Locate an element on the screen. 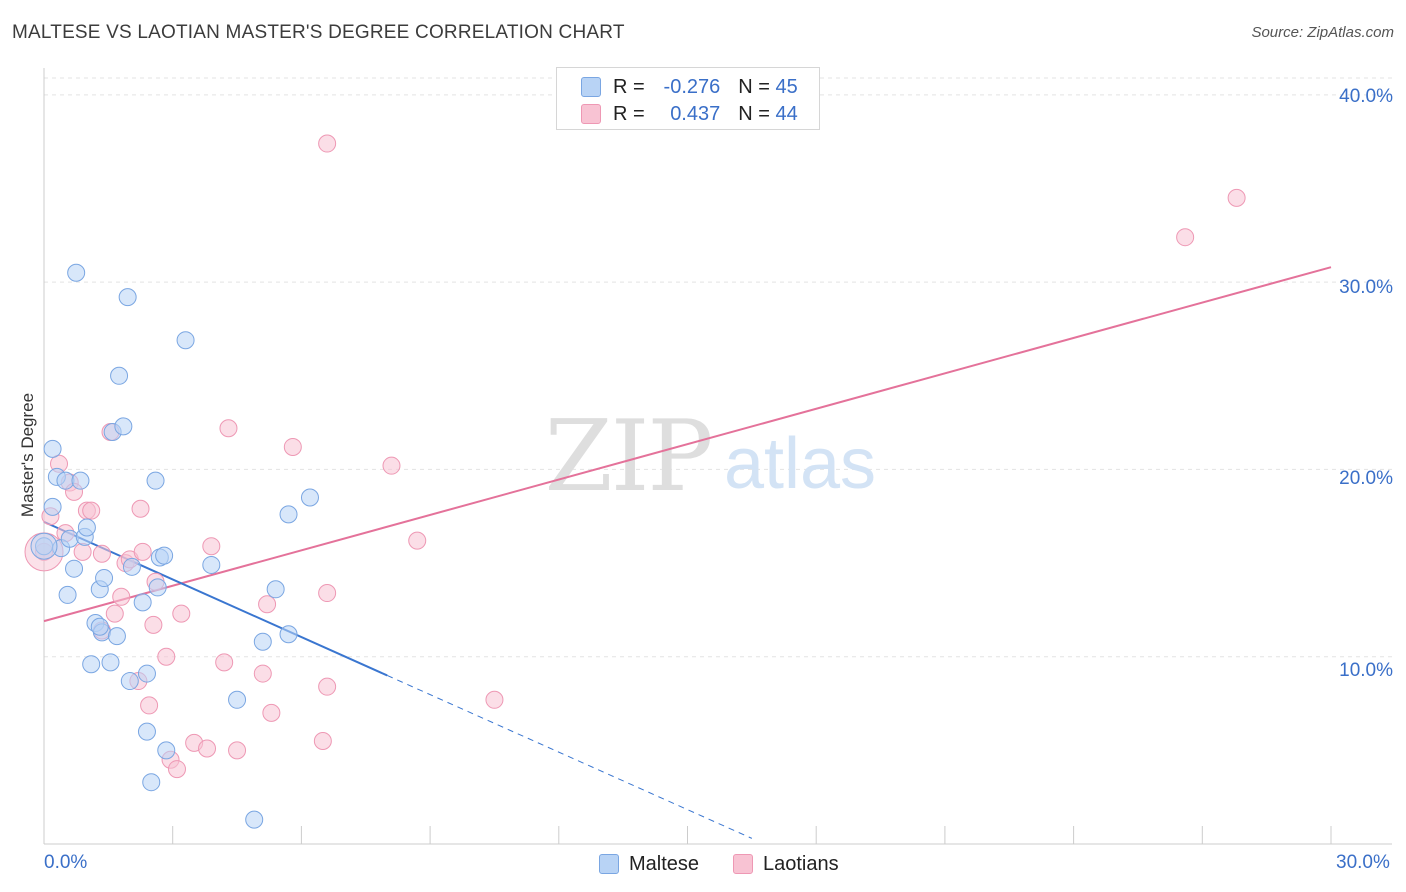 The image size is (1406, 892). watermark-atlas: atlas is located at coordinates (800, 464).